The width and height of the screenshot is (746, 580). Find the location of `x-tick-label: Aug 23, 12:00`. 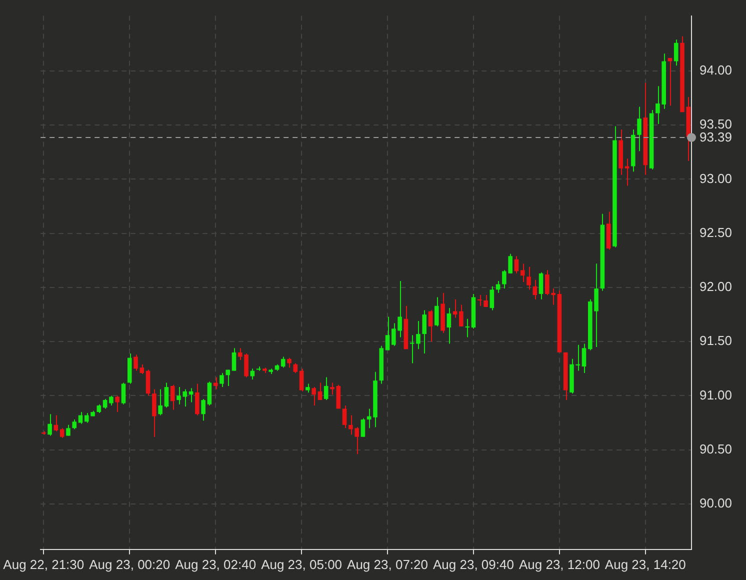

x-tick-label: Aug 23, 12:00 is located at coordinates (559, 564).